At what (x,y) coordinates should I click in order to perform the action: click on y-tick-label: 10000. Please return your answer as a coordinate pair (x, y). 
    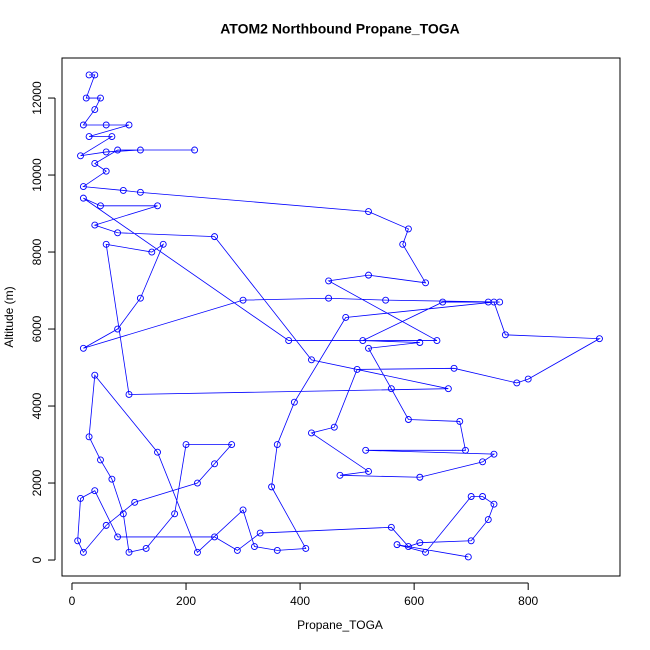
    Looking at the image, I should click on (37, 175).